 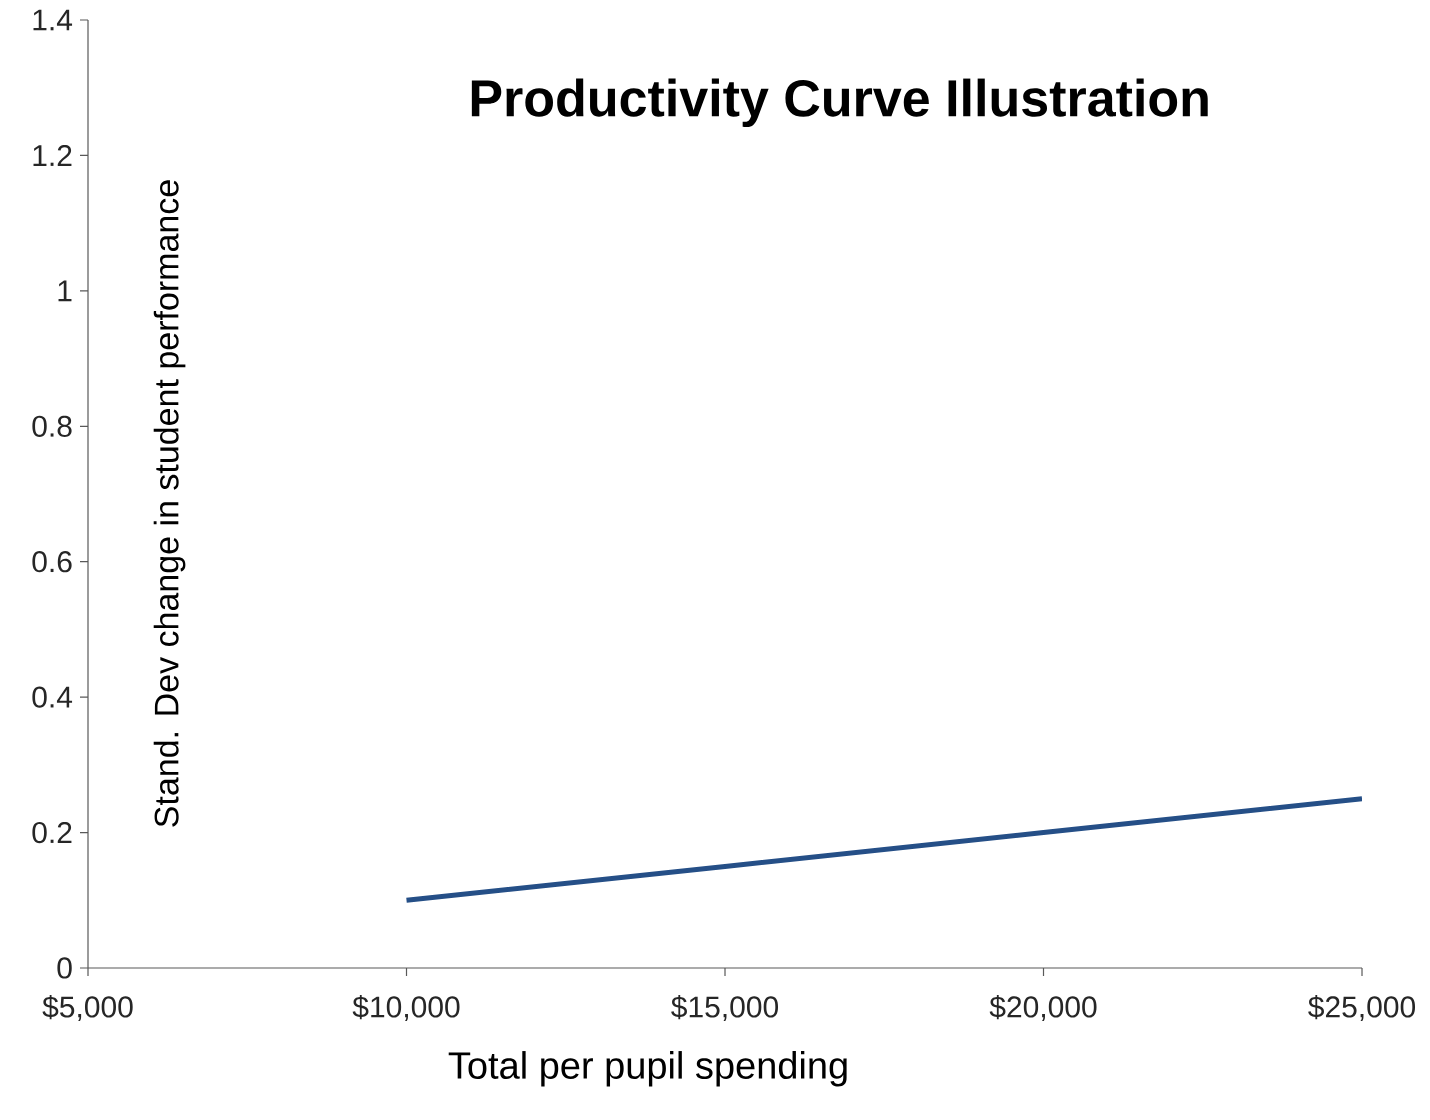 I want to click on y-tick-label: 1.4, so click(x=53, y=20).